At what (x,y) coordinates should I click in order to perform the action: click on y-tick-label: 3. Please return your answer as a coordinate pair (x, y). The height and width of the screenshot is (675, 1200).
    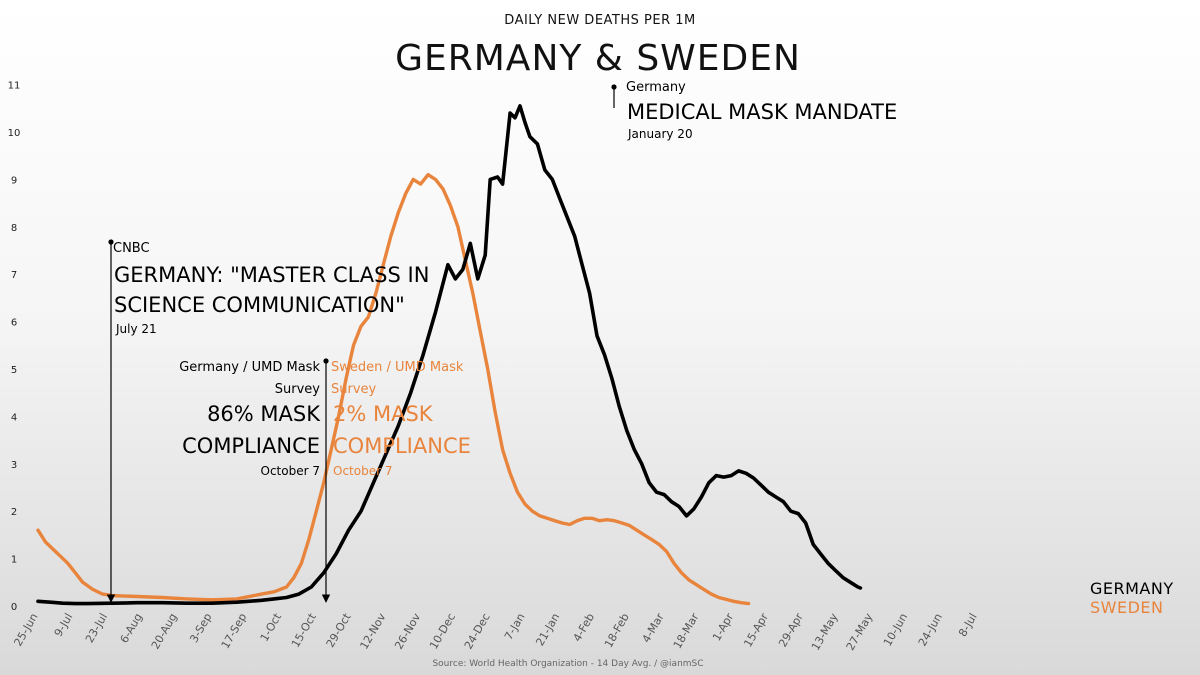
    Looking at the image, I should click on (14, 465).